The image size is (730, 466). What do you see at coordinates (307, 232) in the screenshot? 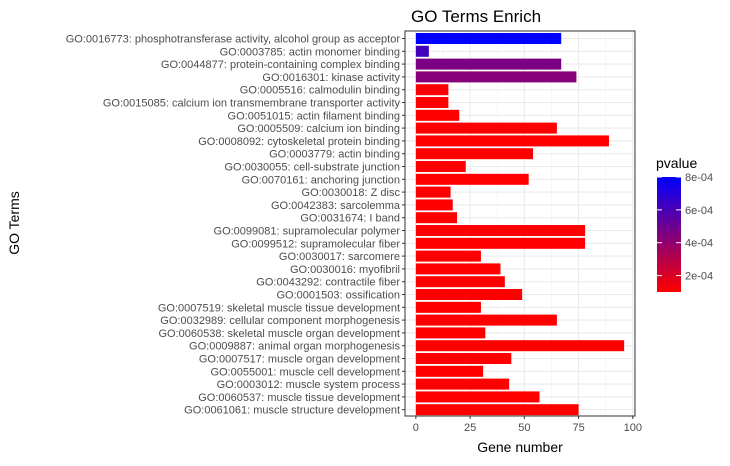
I see `category-label-16: GO:0099081: supramolecular polymer` at bounding box center [307, 232].